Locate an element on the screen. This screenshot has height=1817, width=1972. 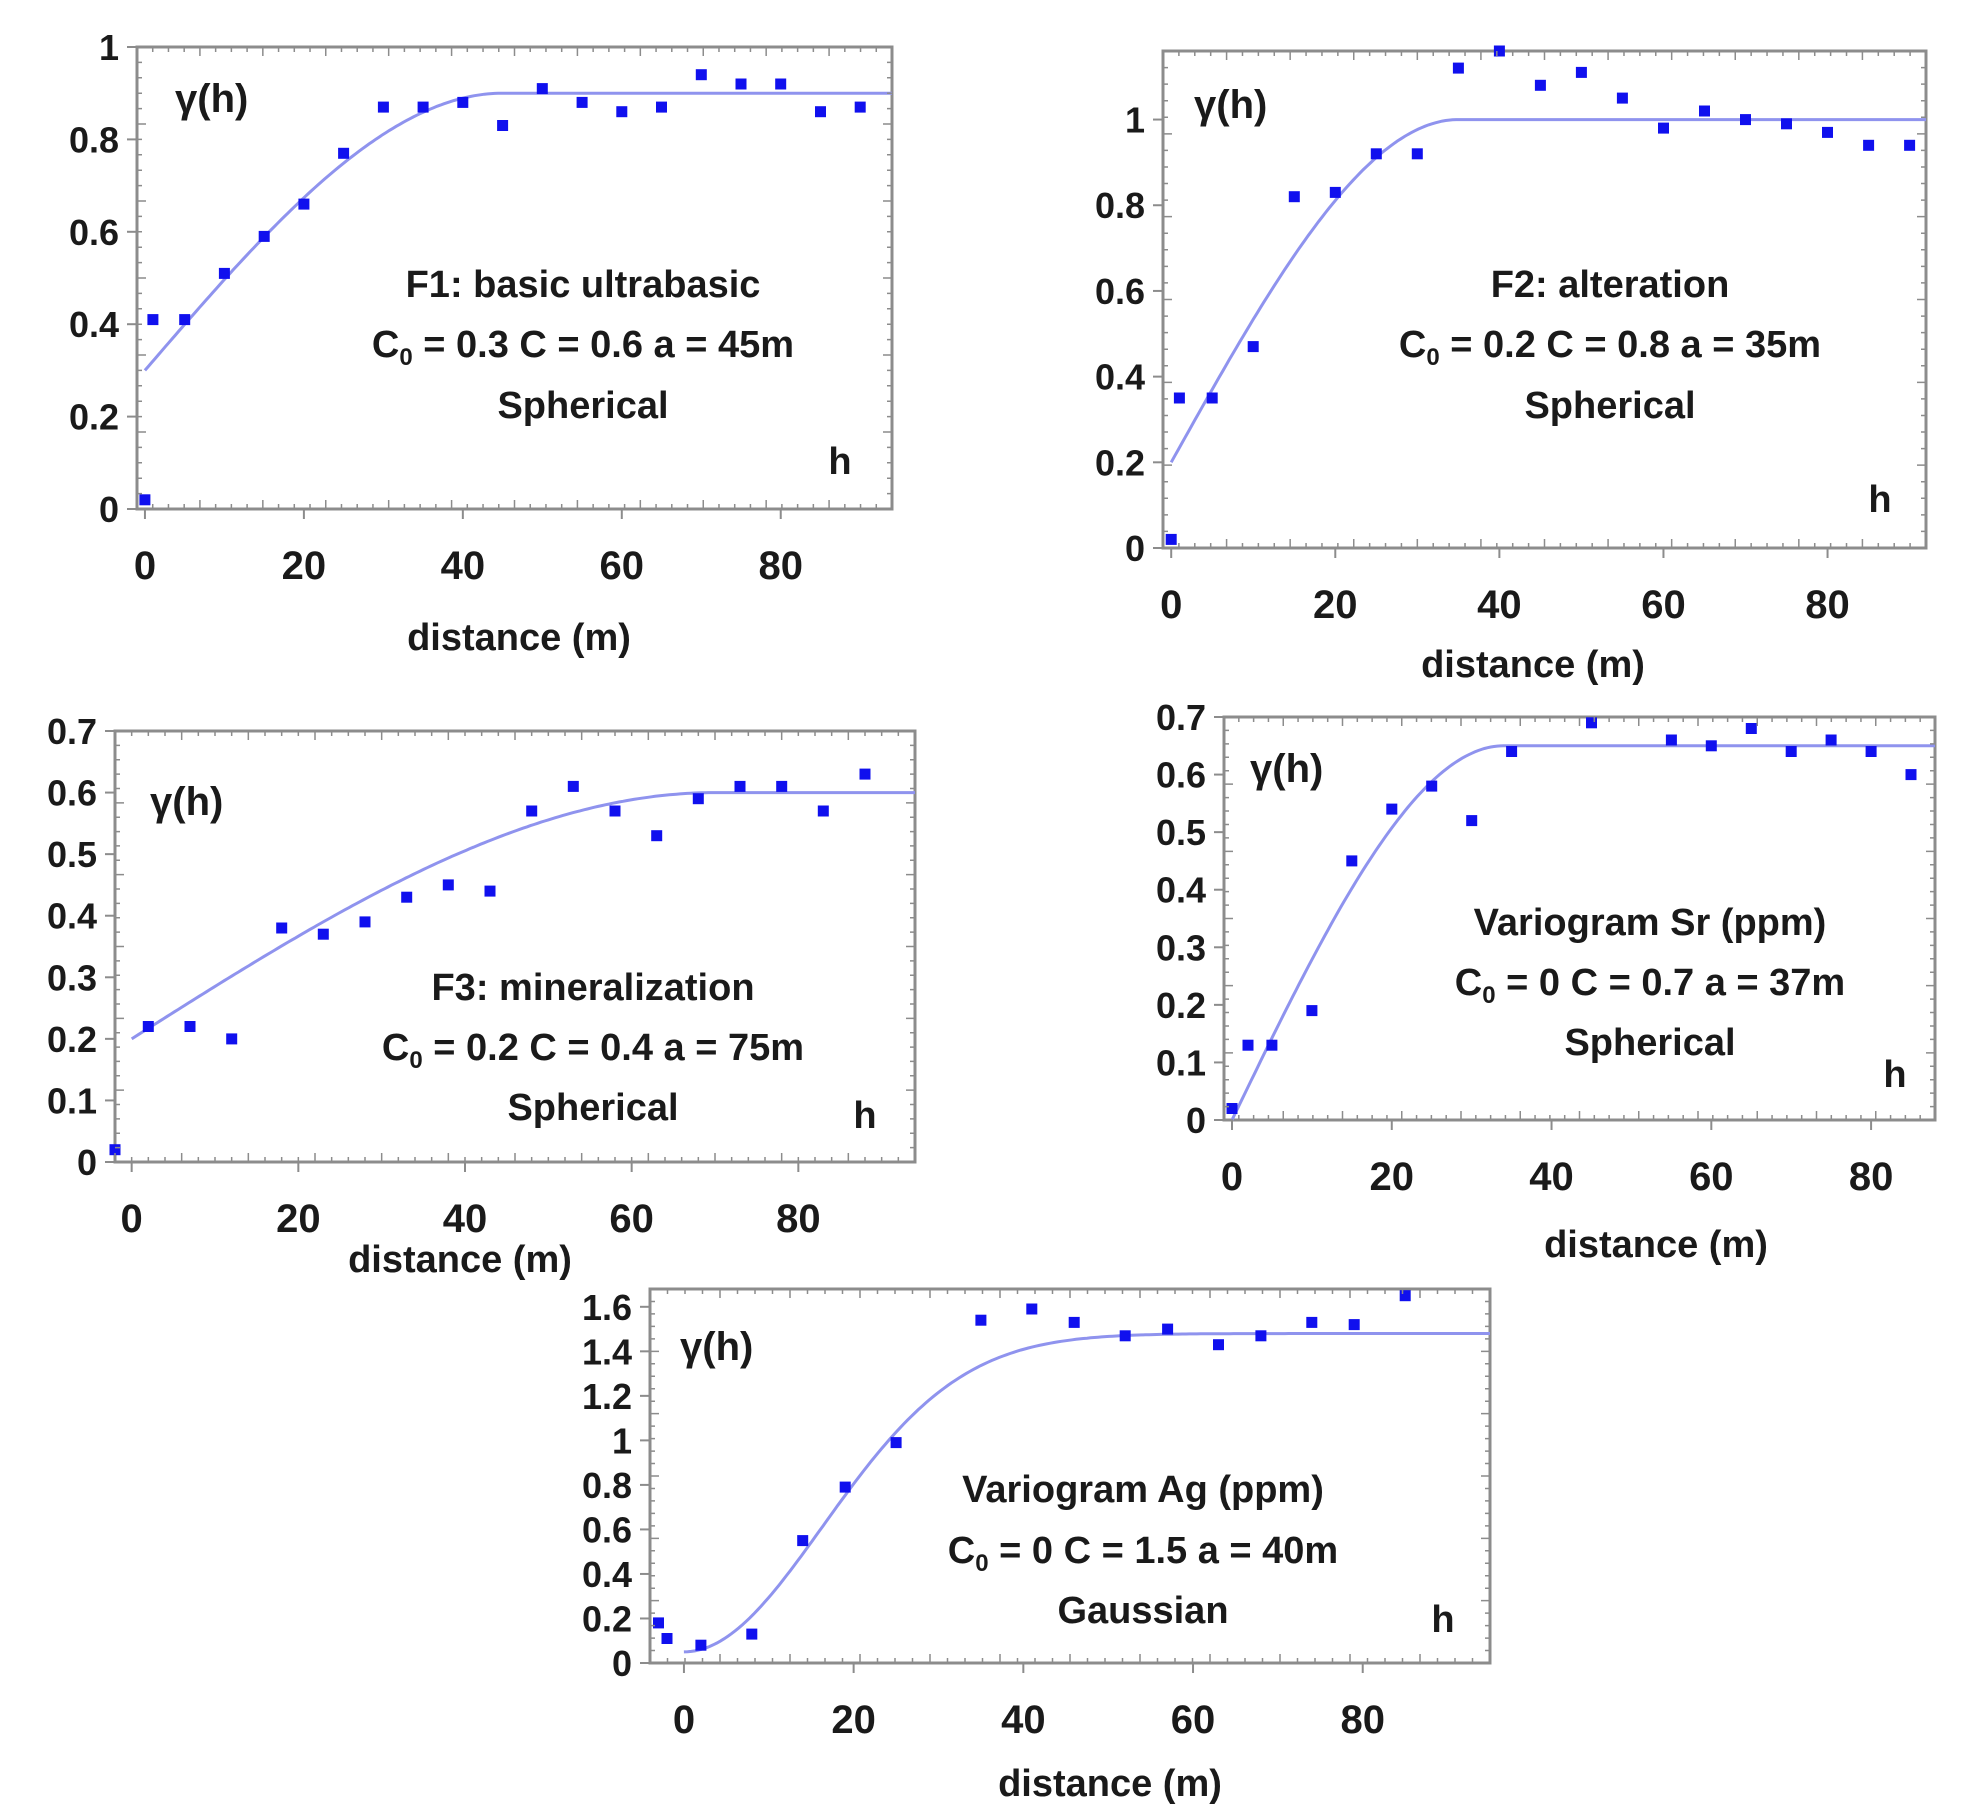
y-tick-label: 0.8 is located at coordinates (607, 1485).